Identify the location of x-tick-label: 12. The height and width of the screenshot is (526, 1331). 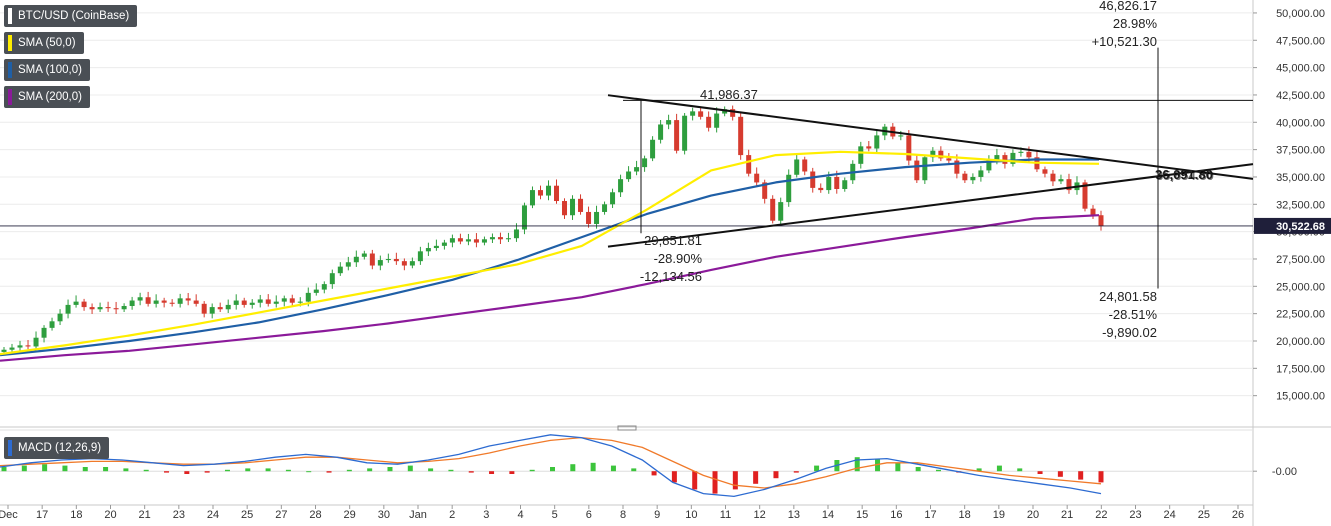
(760, 515).